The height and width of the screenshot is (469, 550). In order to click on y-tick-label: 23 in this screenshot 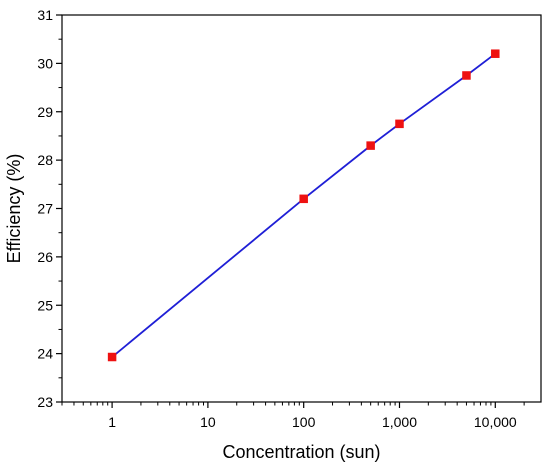, I will do `click(45, 402)`.